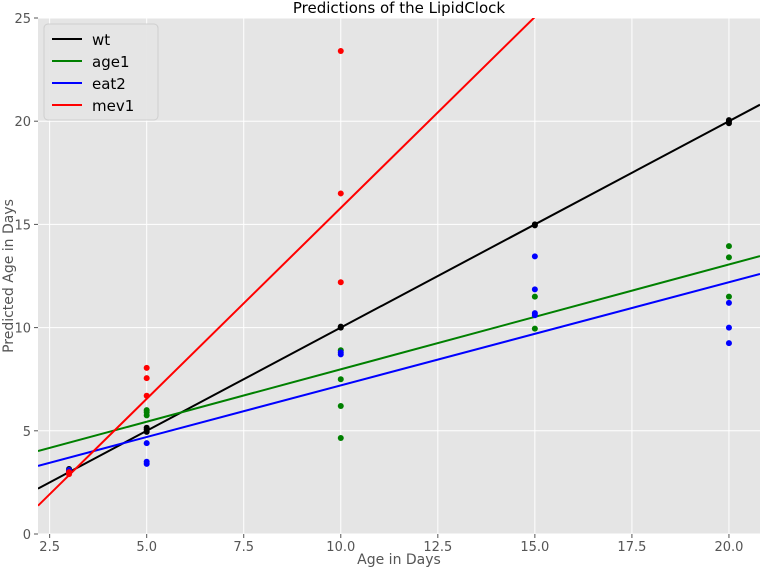 This screenshot has width=761, height=568. What do you see at coordinates (340, 547) in the screenshot?
I see `x-tick-label: 10.0` at bounding box center [340, 547].